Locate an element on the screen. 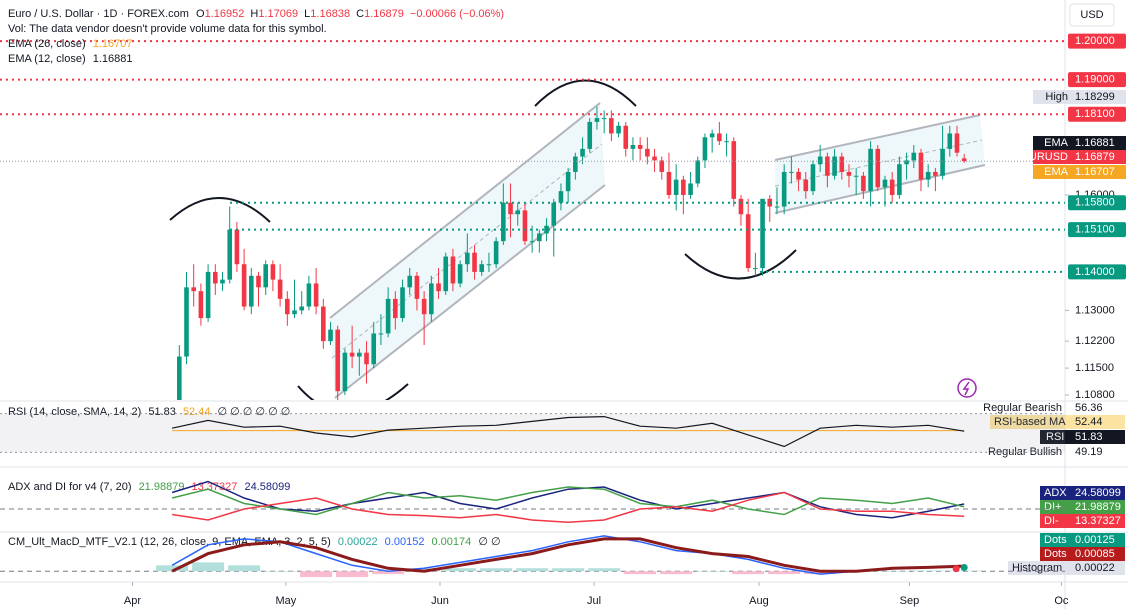 The image size is (1128, 609). dots-name: Dots is located at coordinates (1055, 554).